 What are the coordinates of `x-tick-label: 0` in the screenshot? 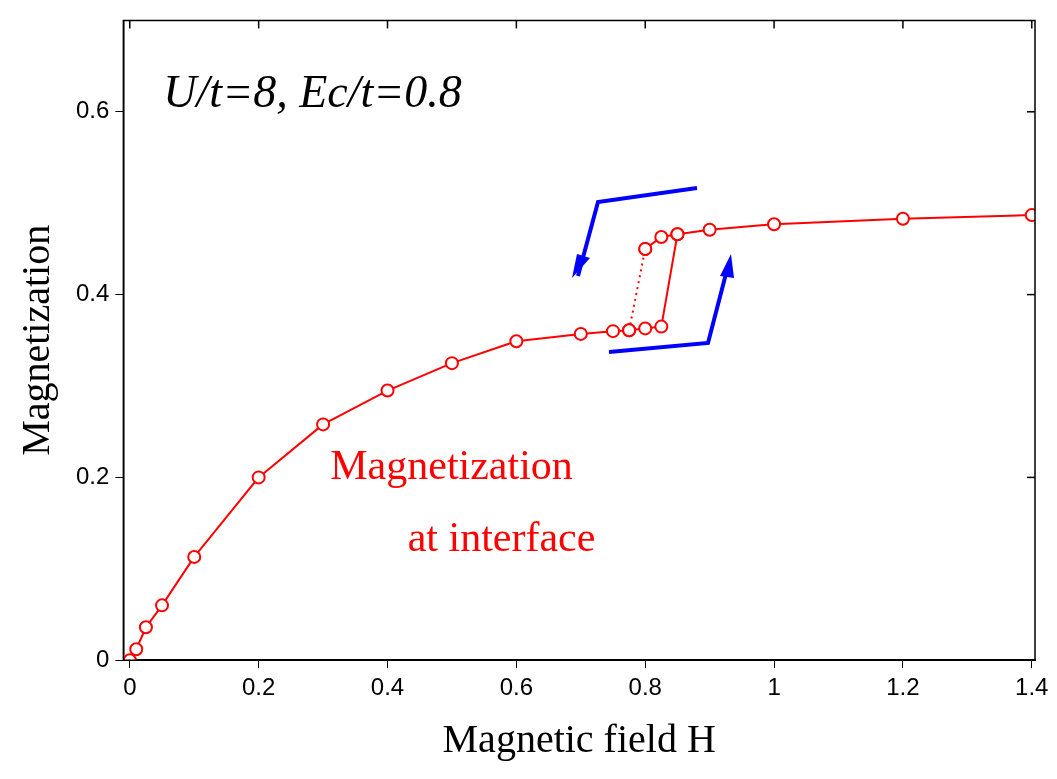 It's located at (130, 687).